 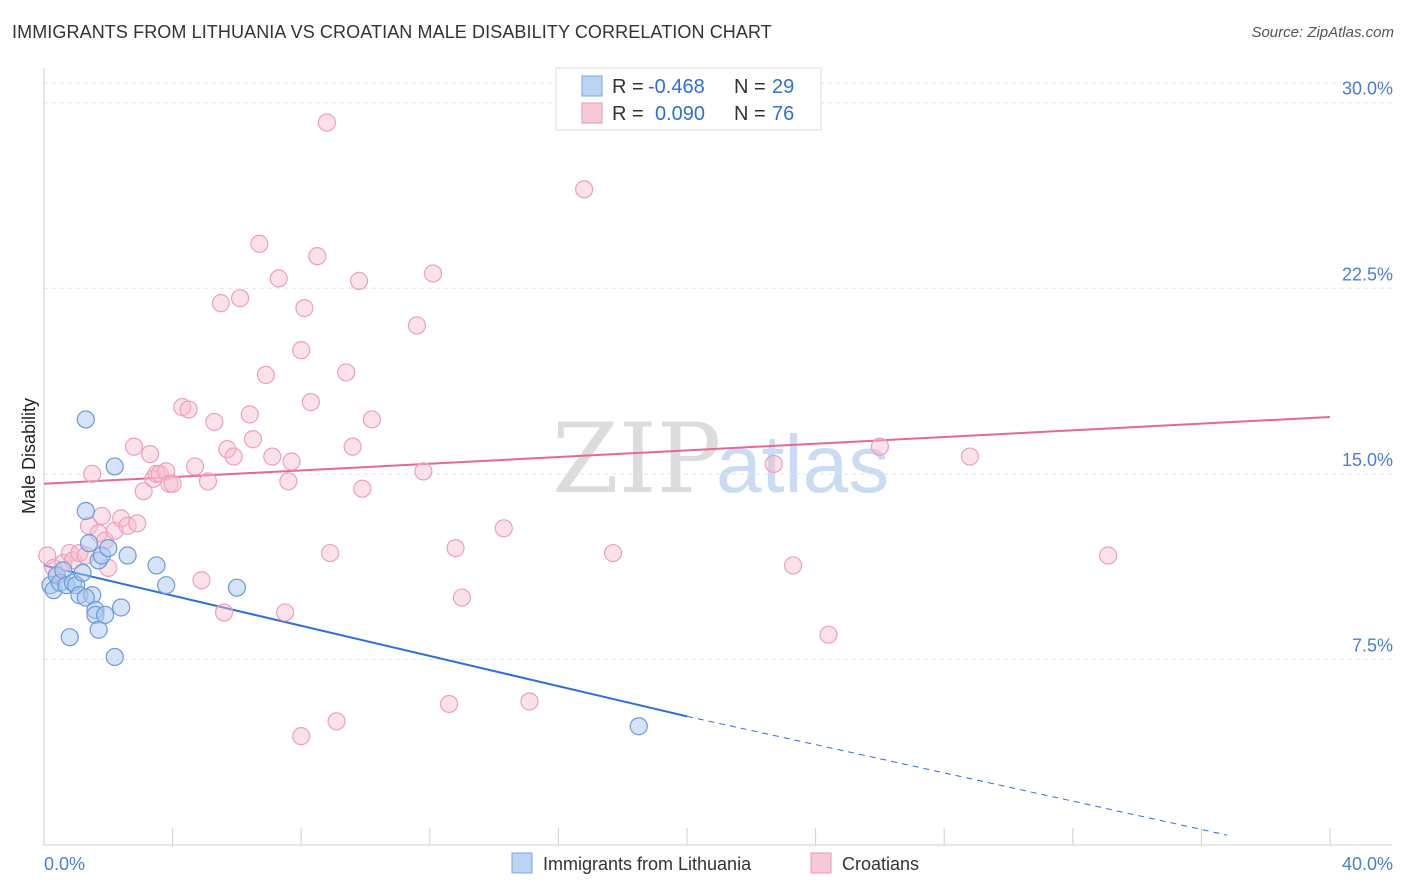 I want to click on stats-legend-r-label-2: R =, so click(x=628, y=114).